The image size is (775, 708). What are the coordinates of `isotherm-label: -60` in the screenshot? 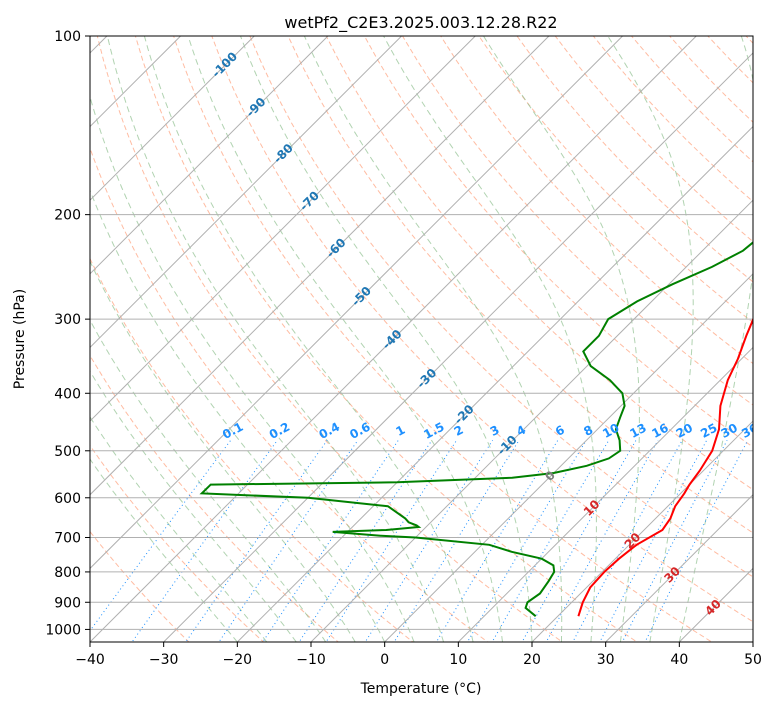 It's located at (335, 247).